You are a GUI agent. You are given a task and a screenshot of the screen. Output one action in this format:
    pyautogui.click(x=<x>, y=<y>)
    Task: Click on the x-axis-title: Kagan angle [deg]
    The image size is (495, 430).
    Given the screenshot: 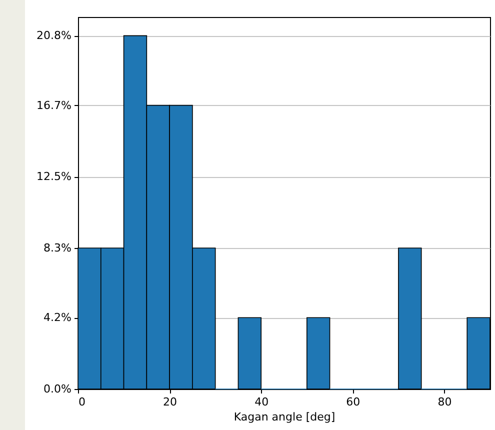 What is the action you would take?
    pyautogui.click(x=285, y=417)
    